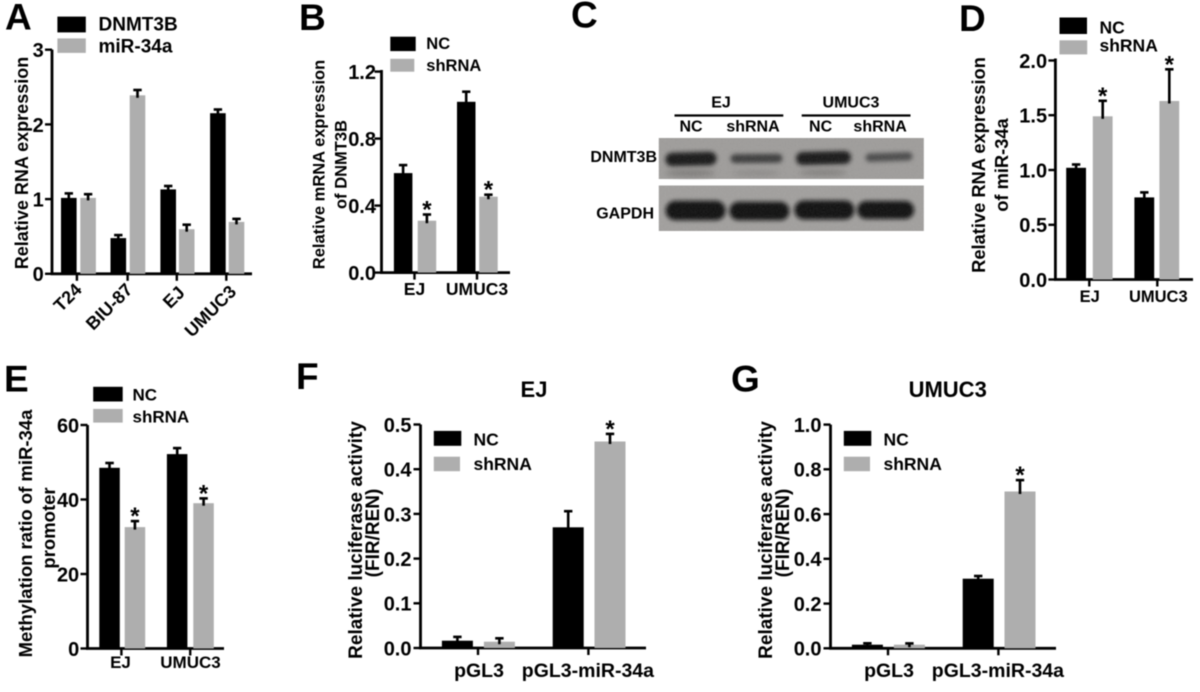  What do you see at coordinates (362, 73) in the screenshot?
I see `svg-text: 1.2` at bounding box center [362, 73].